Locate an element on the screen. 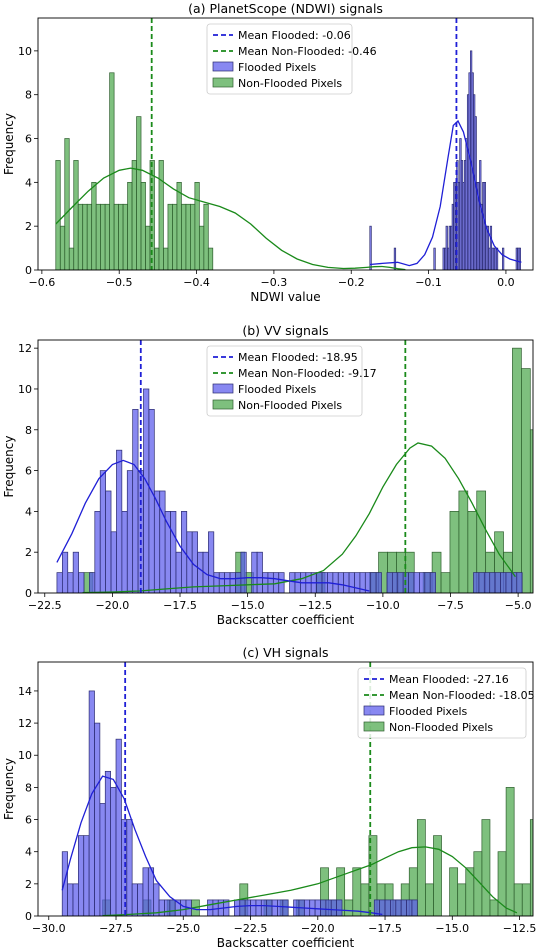 This screenshot has width=550, height=951. y-tick-label: 8 is located at coordinates (28, 95).